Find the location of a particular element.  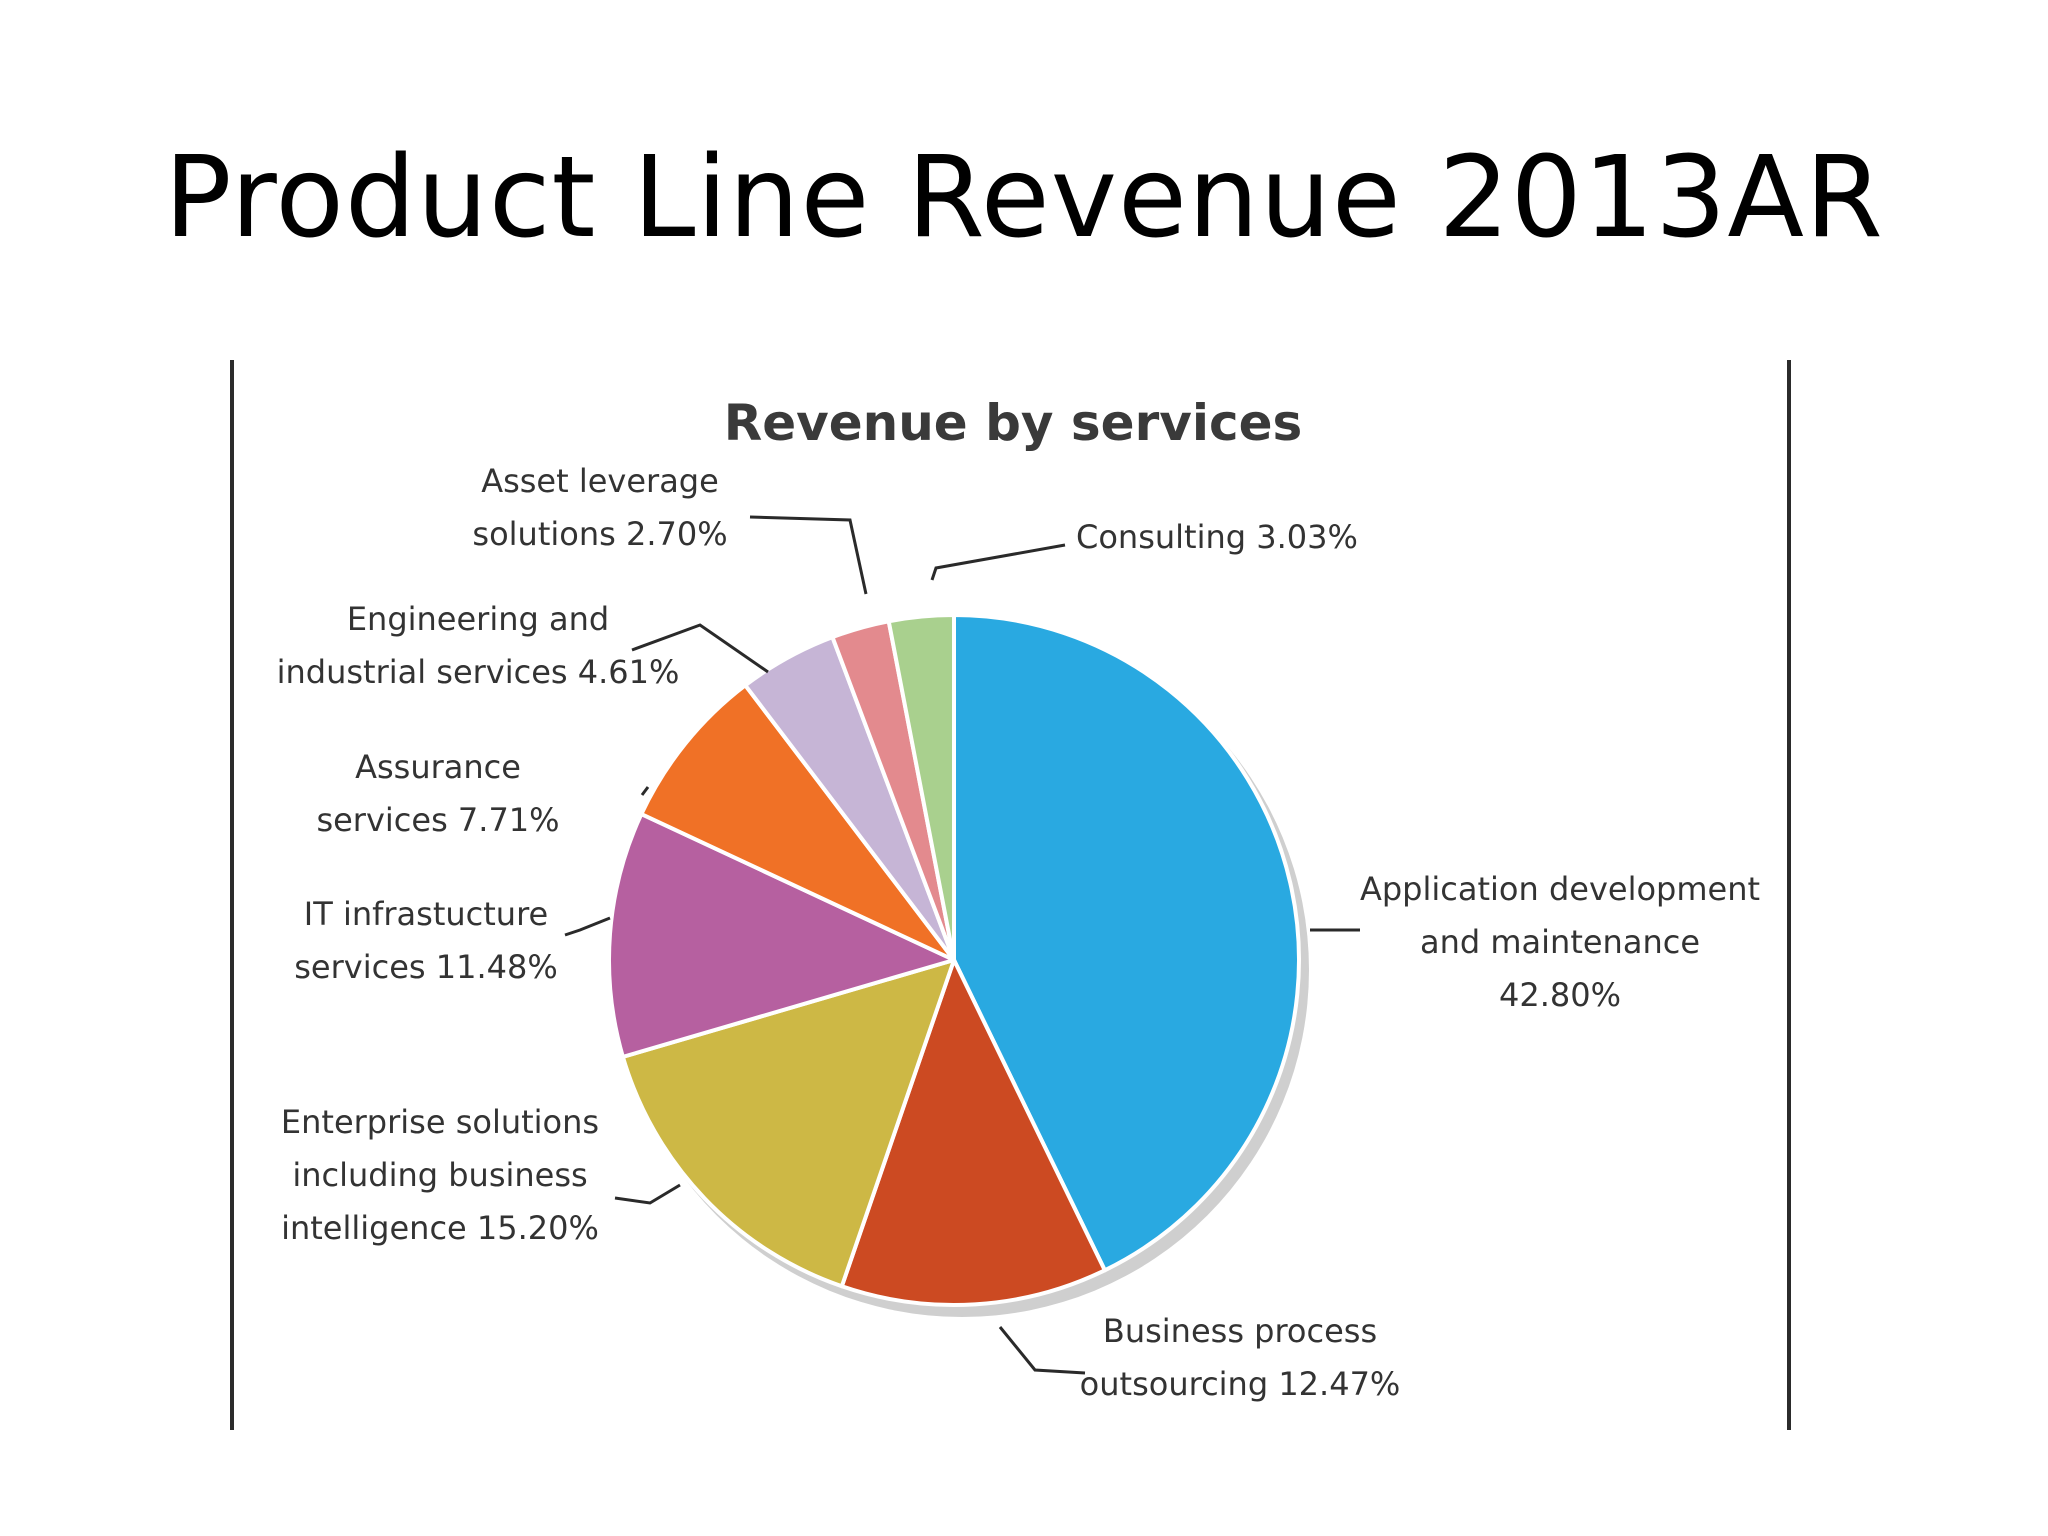

pie-label-2-line-0: Enterprise solutions is located at coordinates (440, 1122).